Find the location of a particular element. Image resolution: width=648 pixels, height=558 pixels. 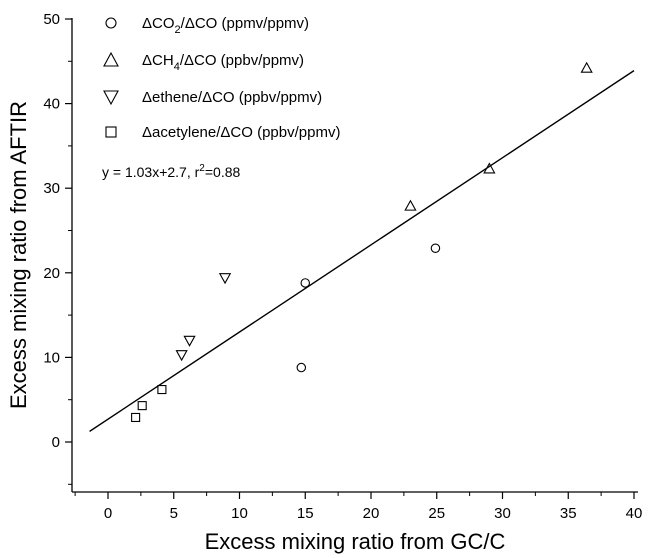

fit-equation-suffix: =0.88 is located at coordinates (223, 172).